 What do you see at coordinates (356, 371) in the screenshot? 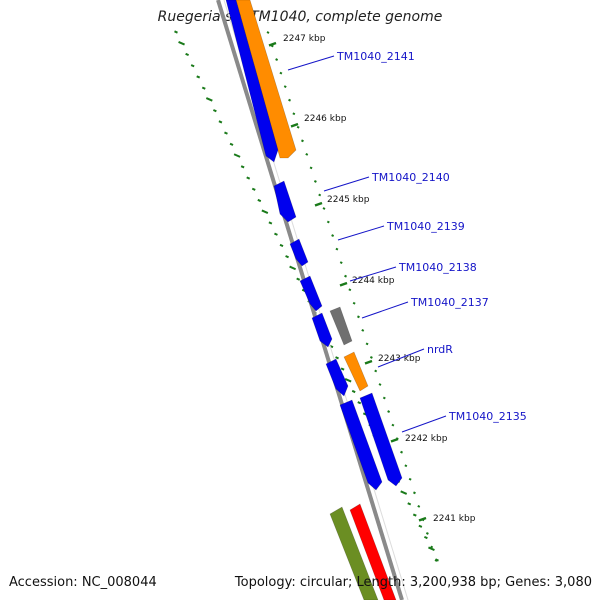
I see `feature-nrdR` at bounding box center [356, 371].